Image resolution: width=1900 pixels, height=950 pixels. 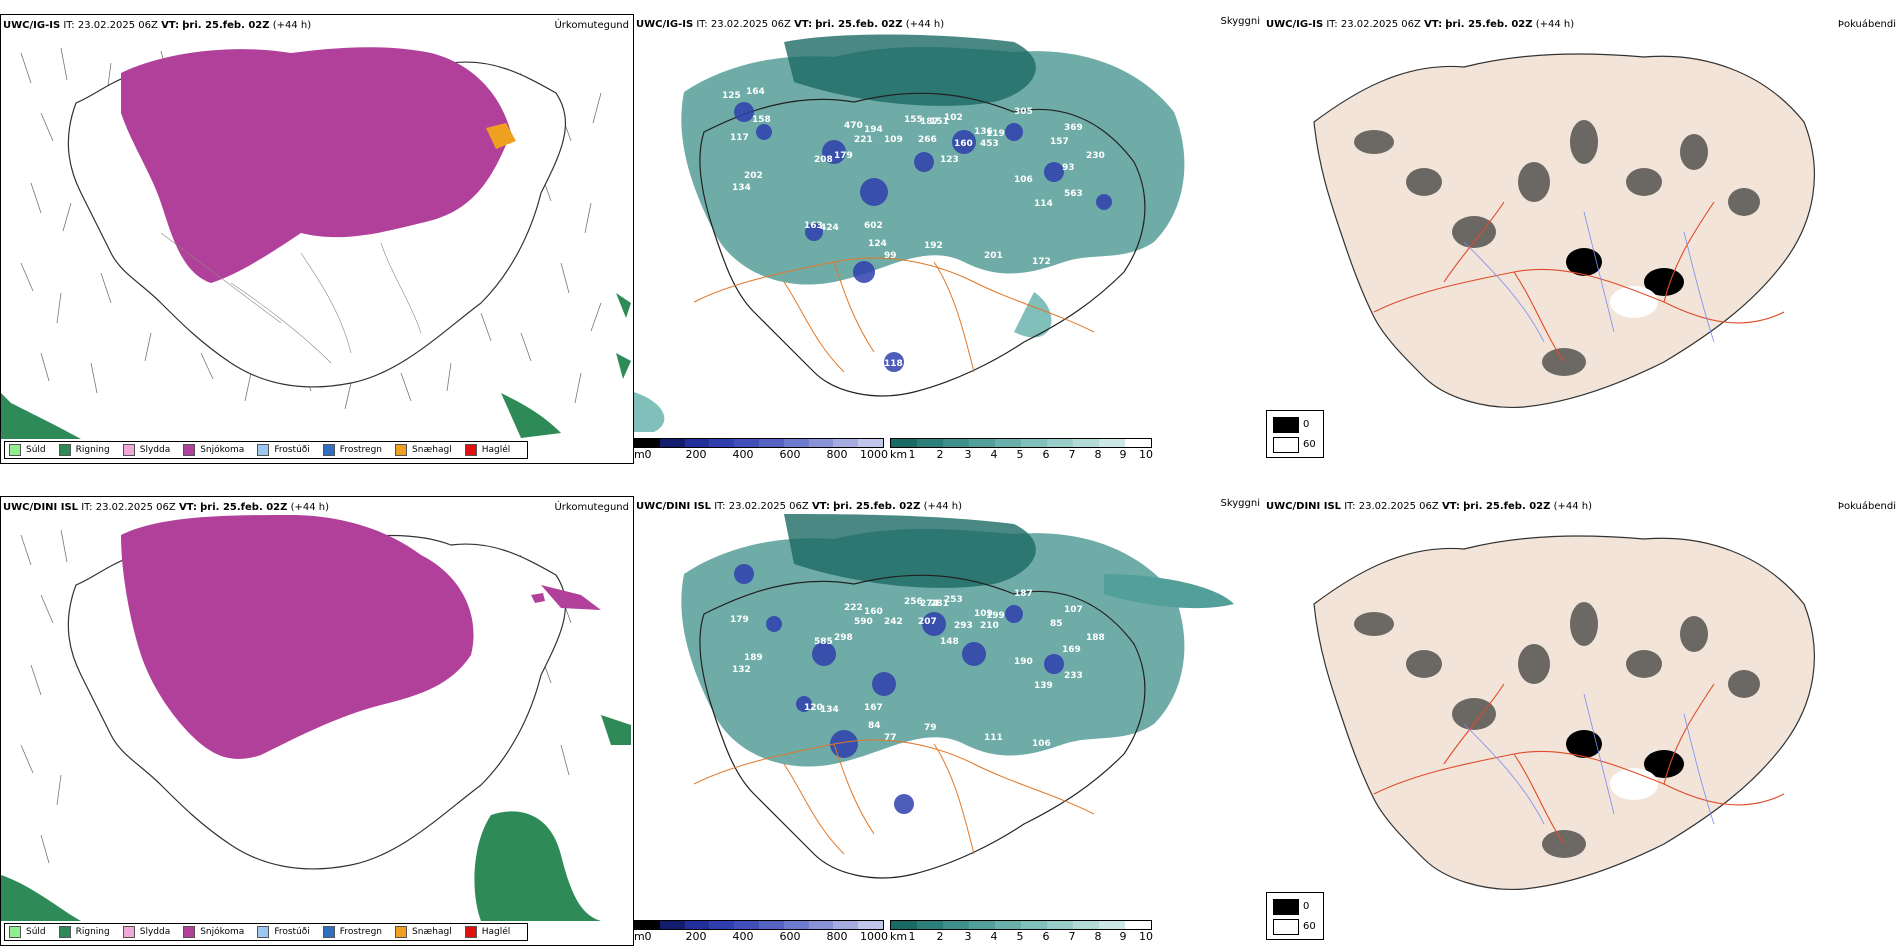 What do you see at coordinates (877, 244) in the screenshot?
I see `cloud-base-label: 124` at bounding box center [877, 244].